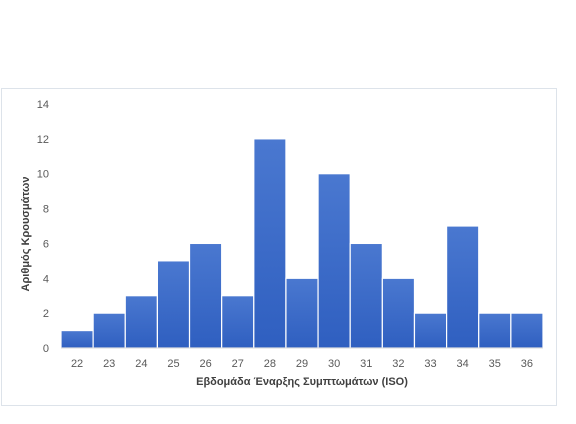 The height and width of the screenshot is (424, 576). I want to click on x-tick-label: 30, so click(334, 364).